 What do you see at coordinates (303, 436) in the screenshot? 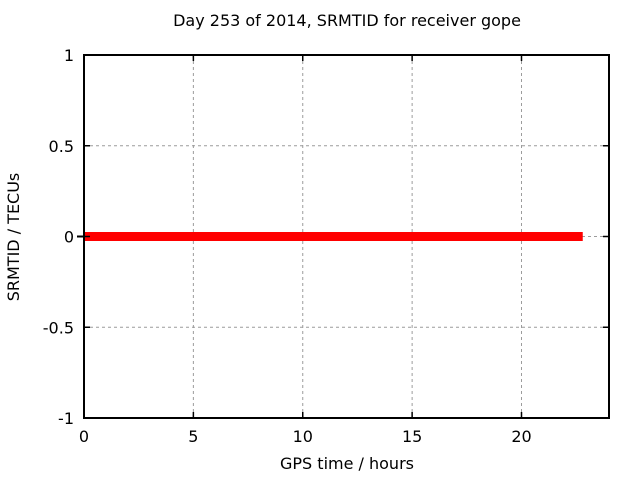
I see `x-tick-label: 10` at bounding box center [303, 436].